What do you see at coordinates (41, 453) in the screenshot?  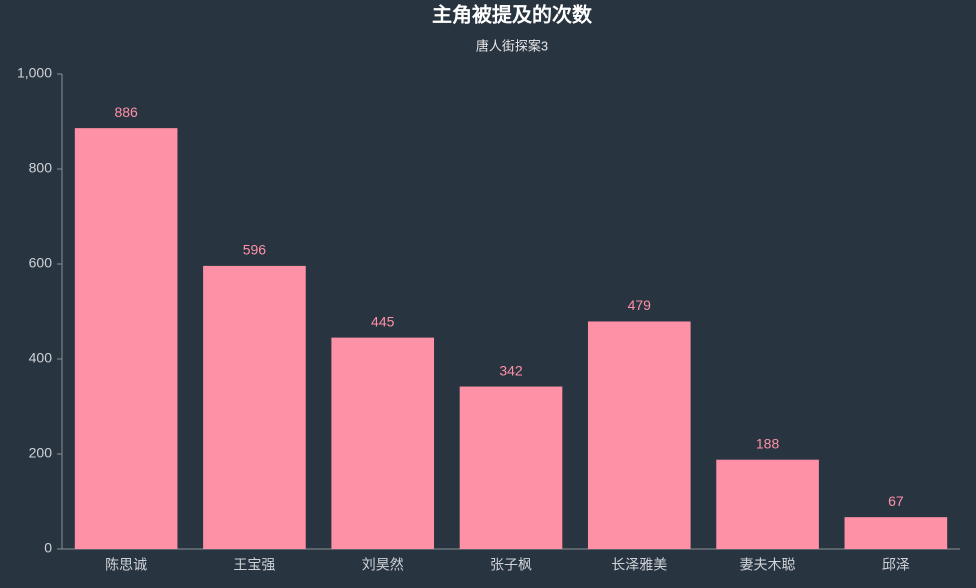 I see `y-tick-label: 200` at bounding box center [41, 453].